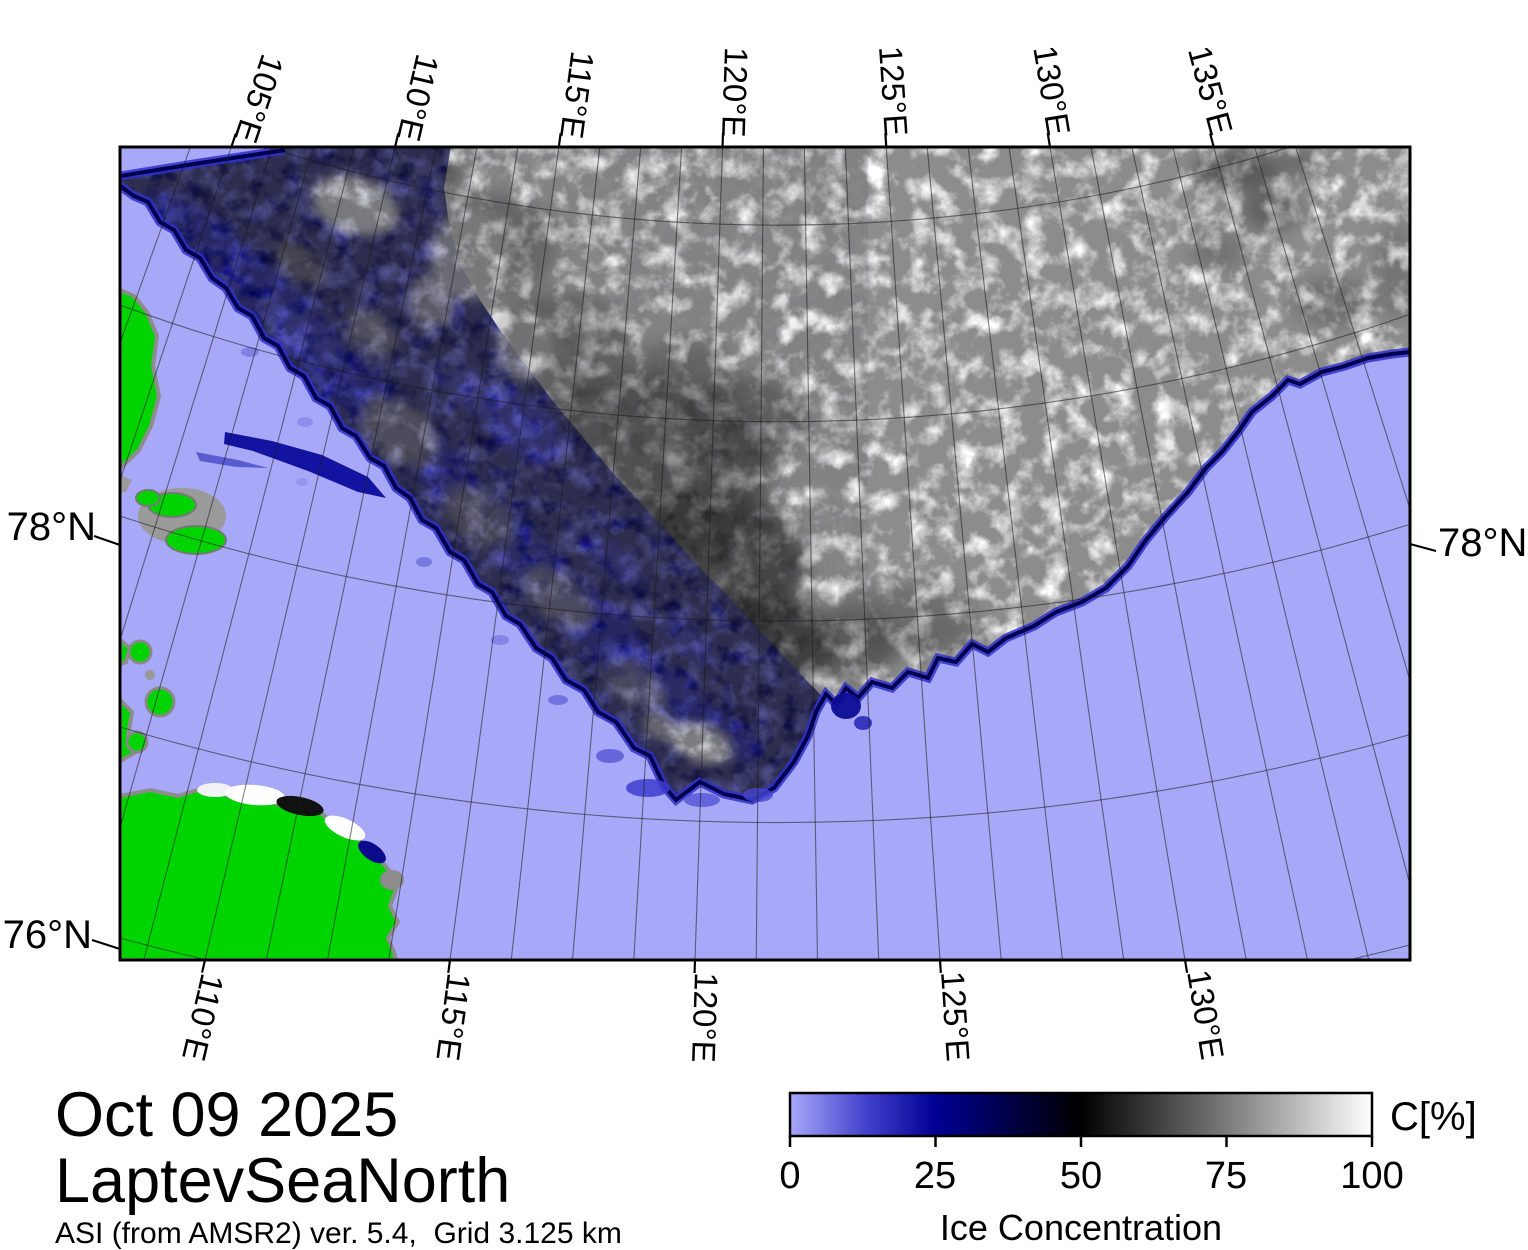 This screenshot has height=1250, width=1528. Describe the element at coordinates (935, 1176) in the screenshot. I see `colorbar-tick-25: 25` at that location.